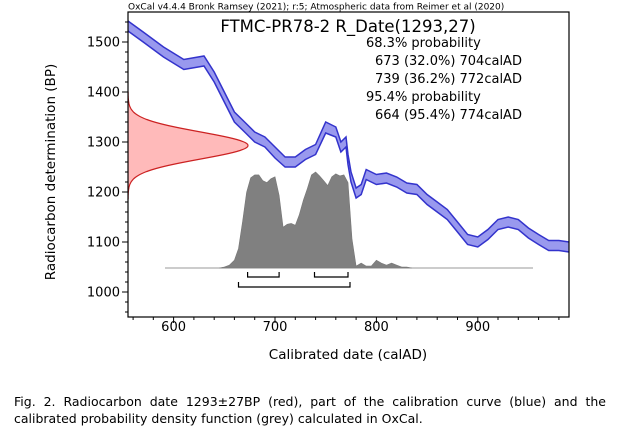 The height and width of the screenshot is (435, 625). I want to click on y-tick-label: 1200, so click(103, 193).